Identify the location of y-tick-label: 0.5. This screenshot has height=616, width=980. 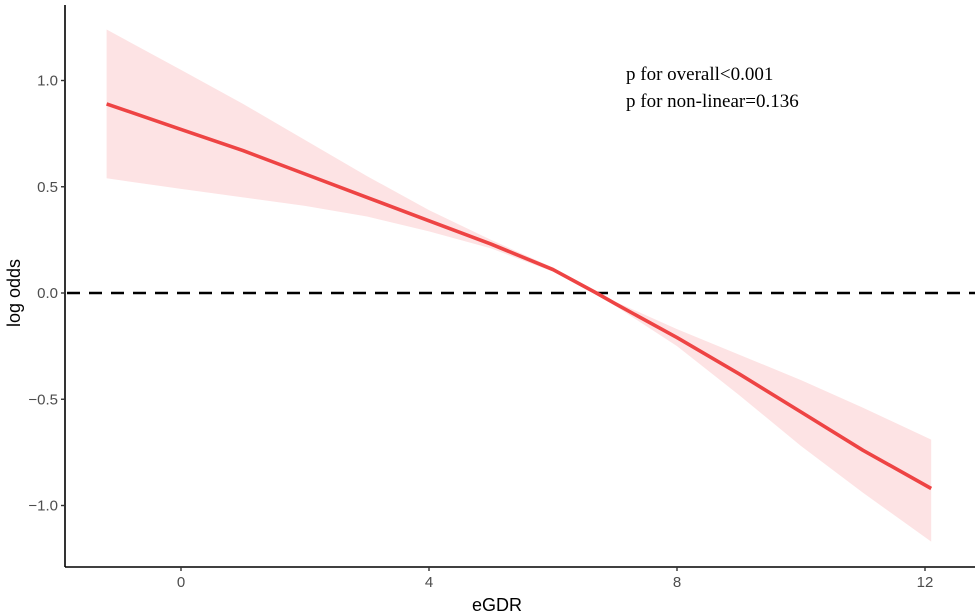
(47, 187).